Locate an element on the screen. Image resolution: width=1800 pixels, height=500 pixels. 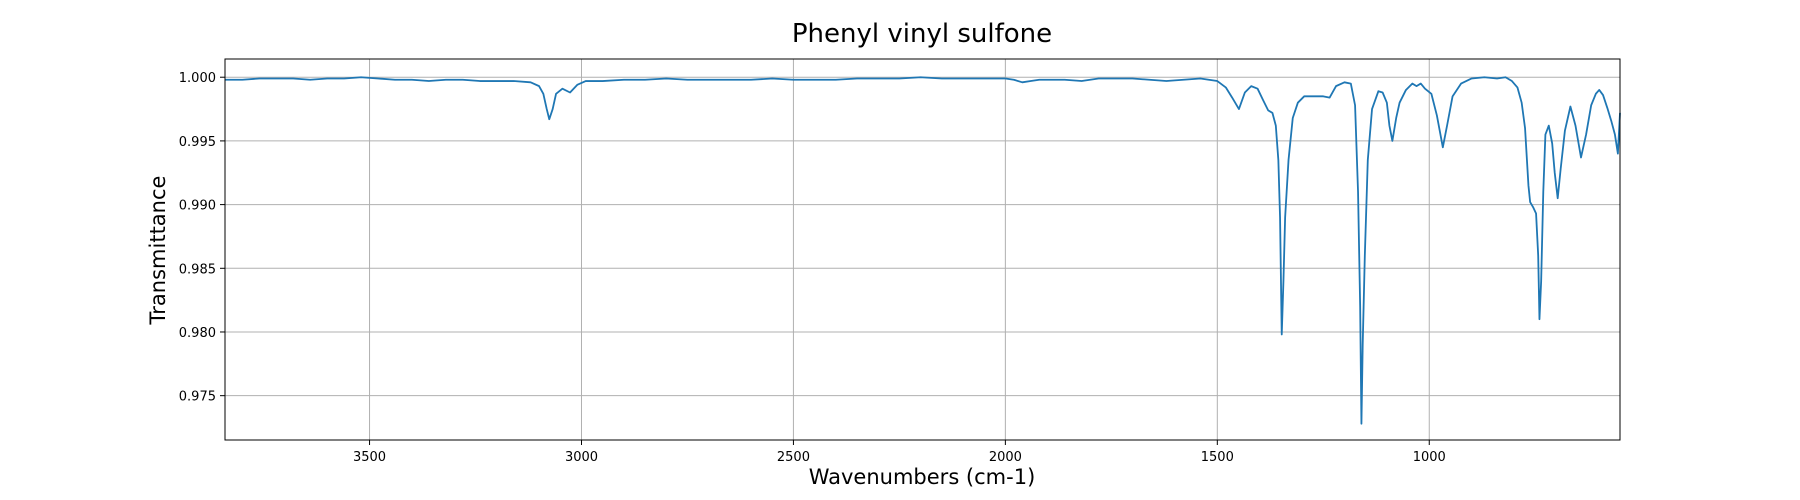
y-tick-label: 0.995 is located at coordinates (197, 142).